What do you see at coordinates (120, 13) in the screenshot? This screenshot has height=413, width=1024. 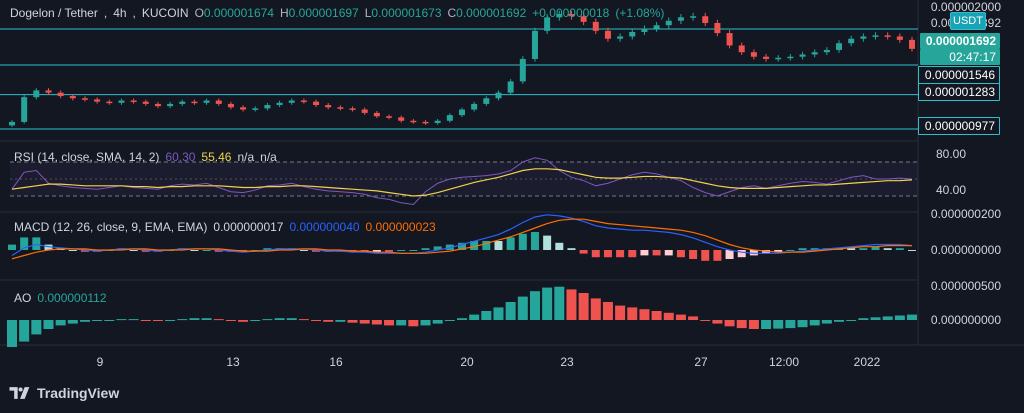 I see `interval: 4h` at bounding box center [120, 13].